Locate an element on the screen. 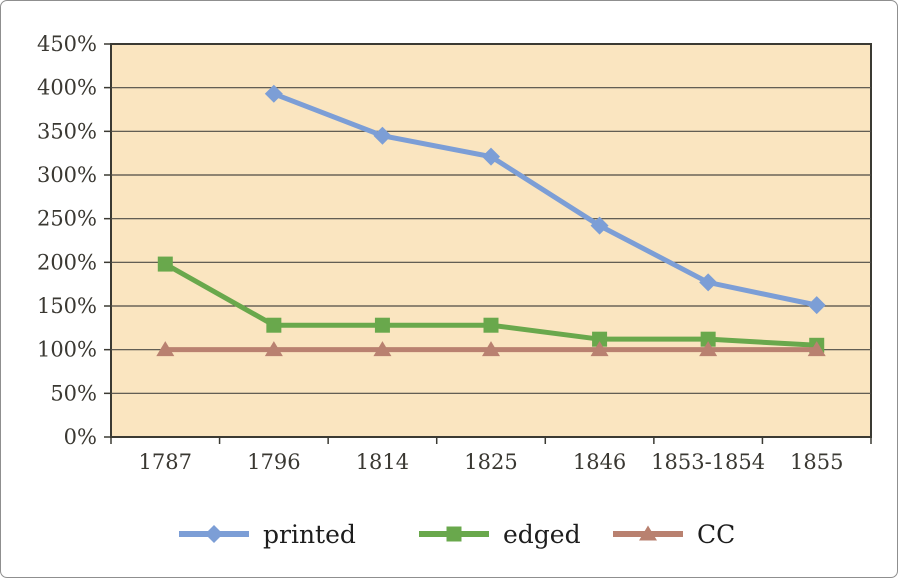 The width and height of the screenshot is (900, 580). x-axis-label: 1855 is located at coordinates (816, 462).